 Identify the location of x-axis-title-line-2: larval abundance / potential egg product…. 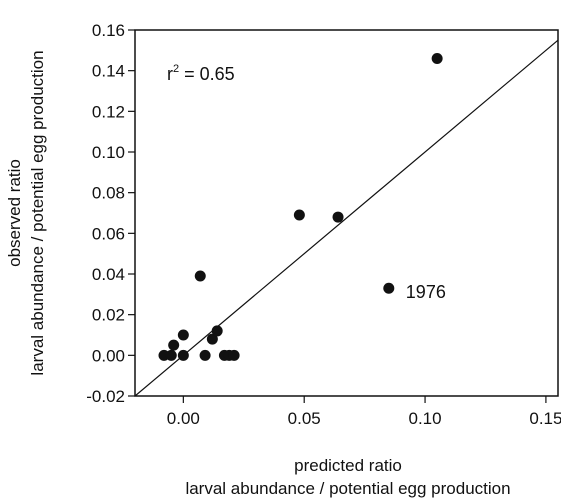
(347, 488).